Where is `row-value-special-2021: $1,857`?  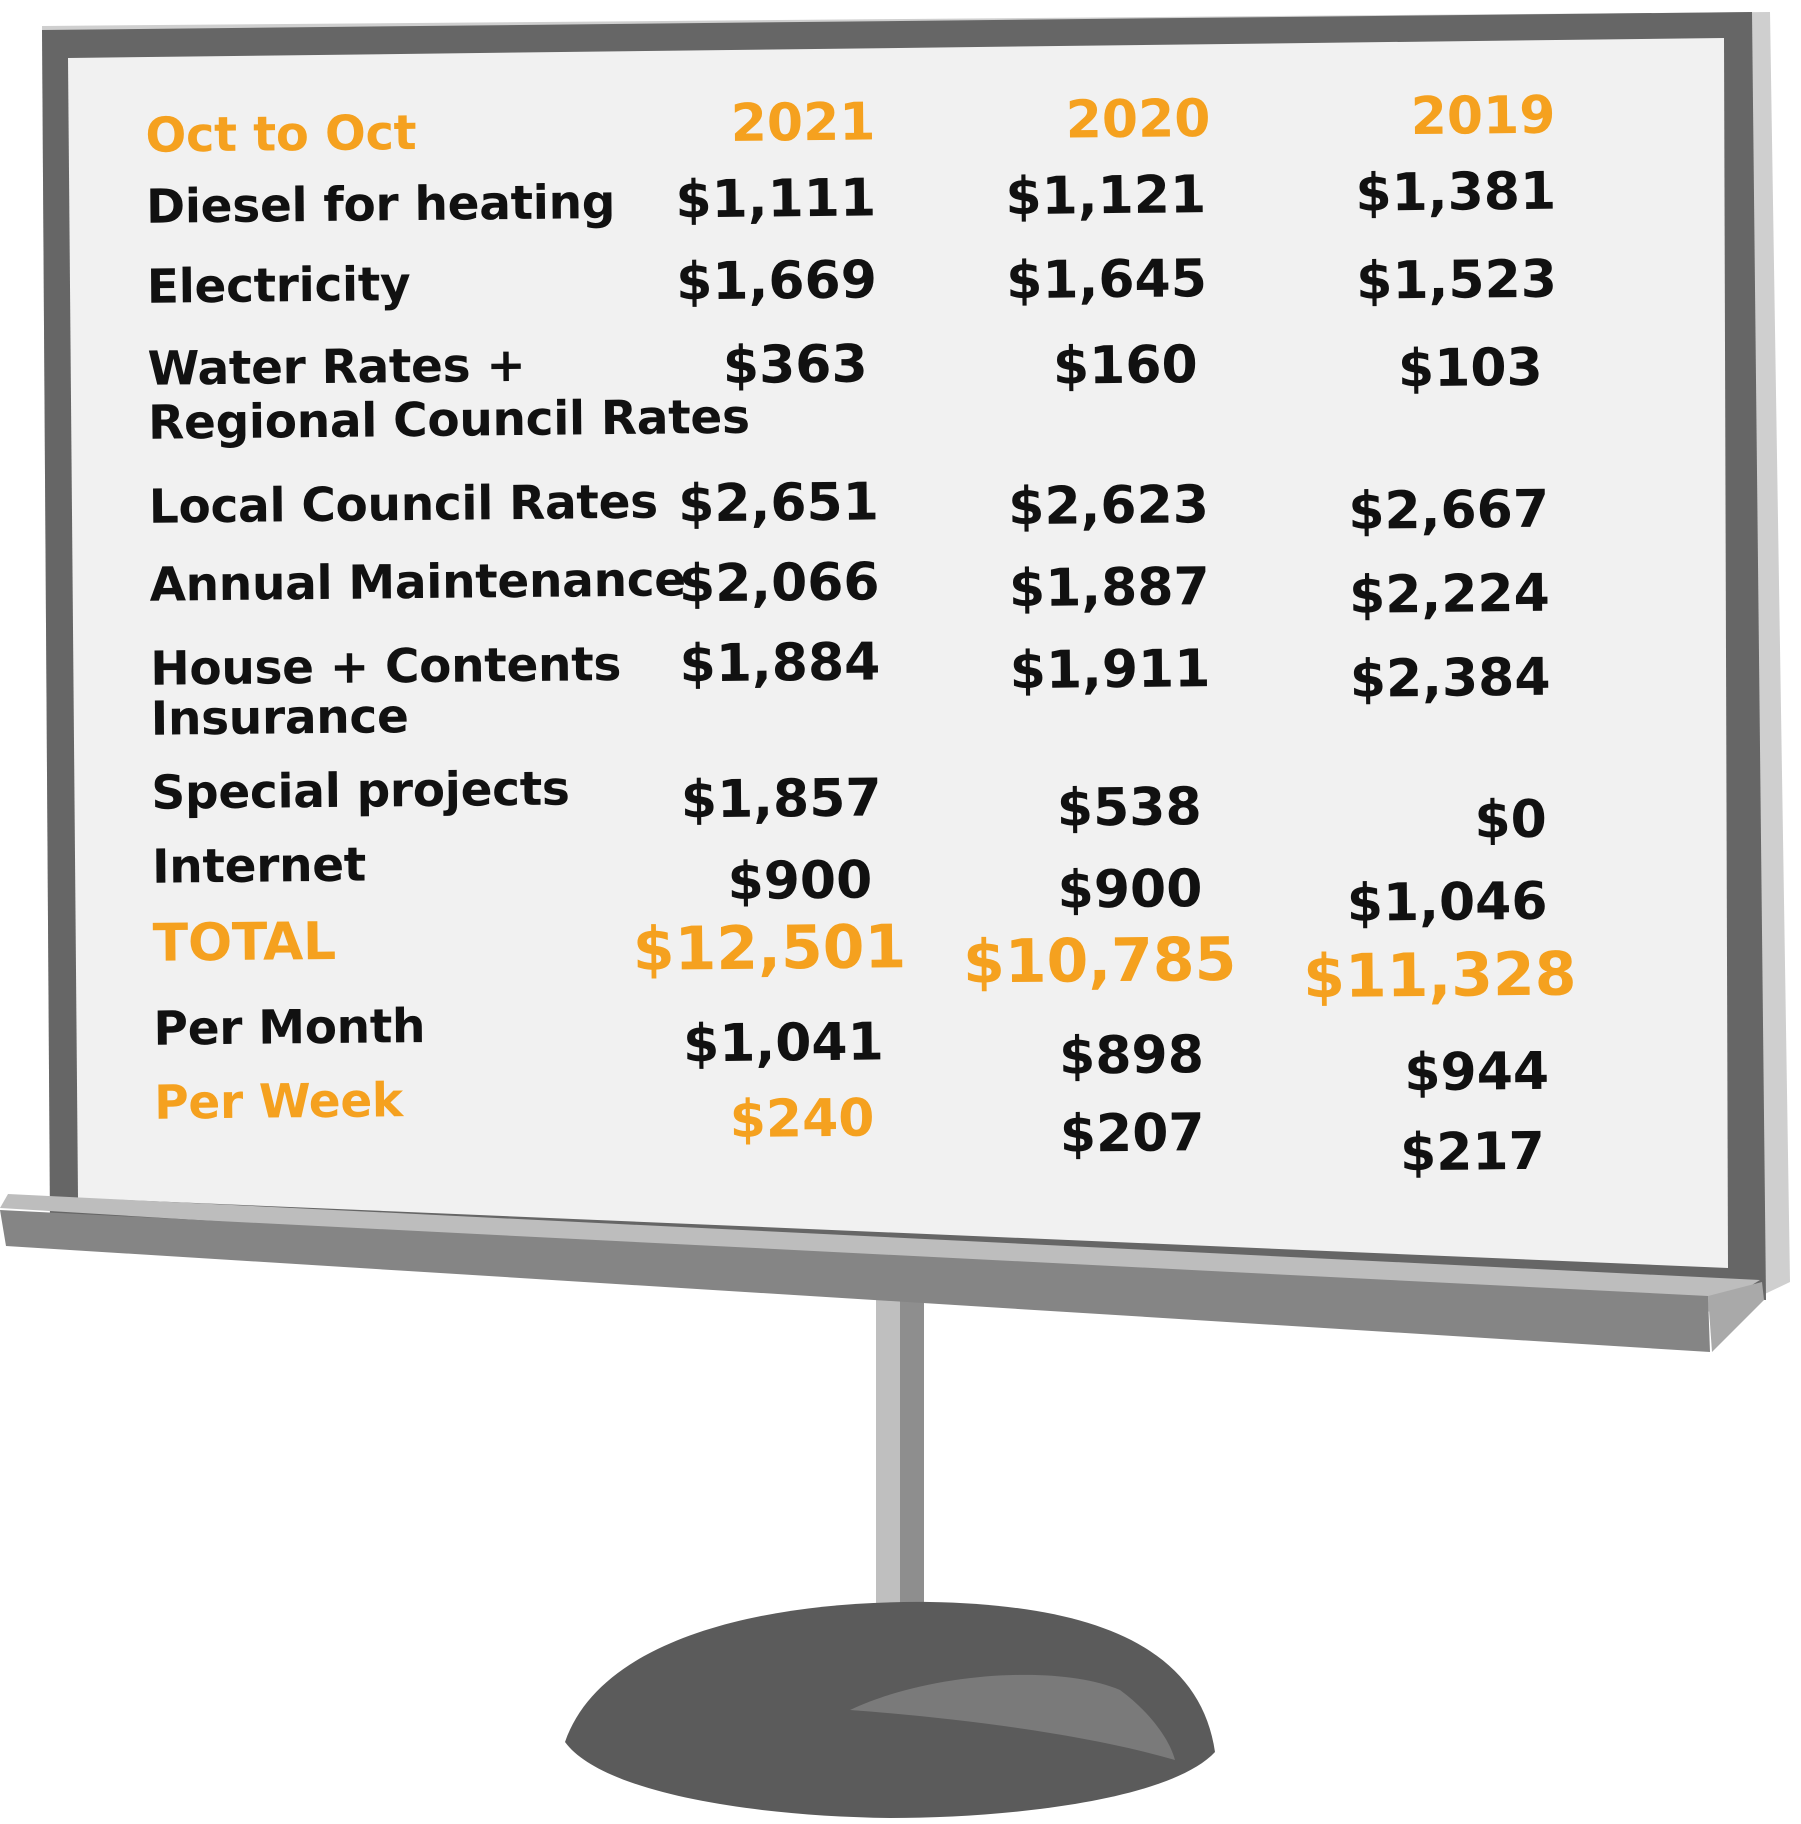 row-value-special-2021: $1,857 is located at coordinates (781, 799).